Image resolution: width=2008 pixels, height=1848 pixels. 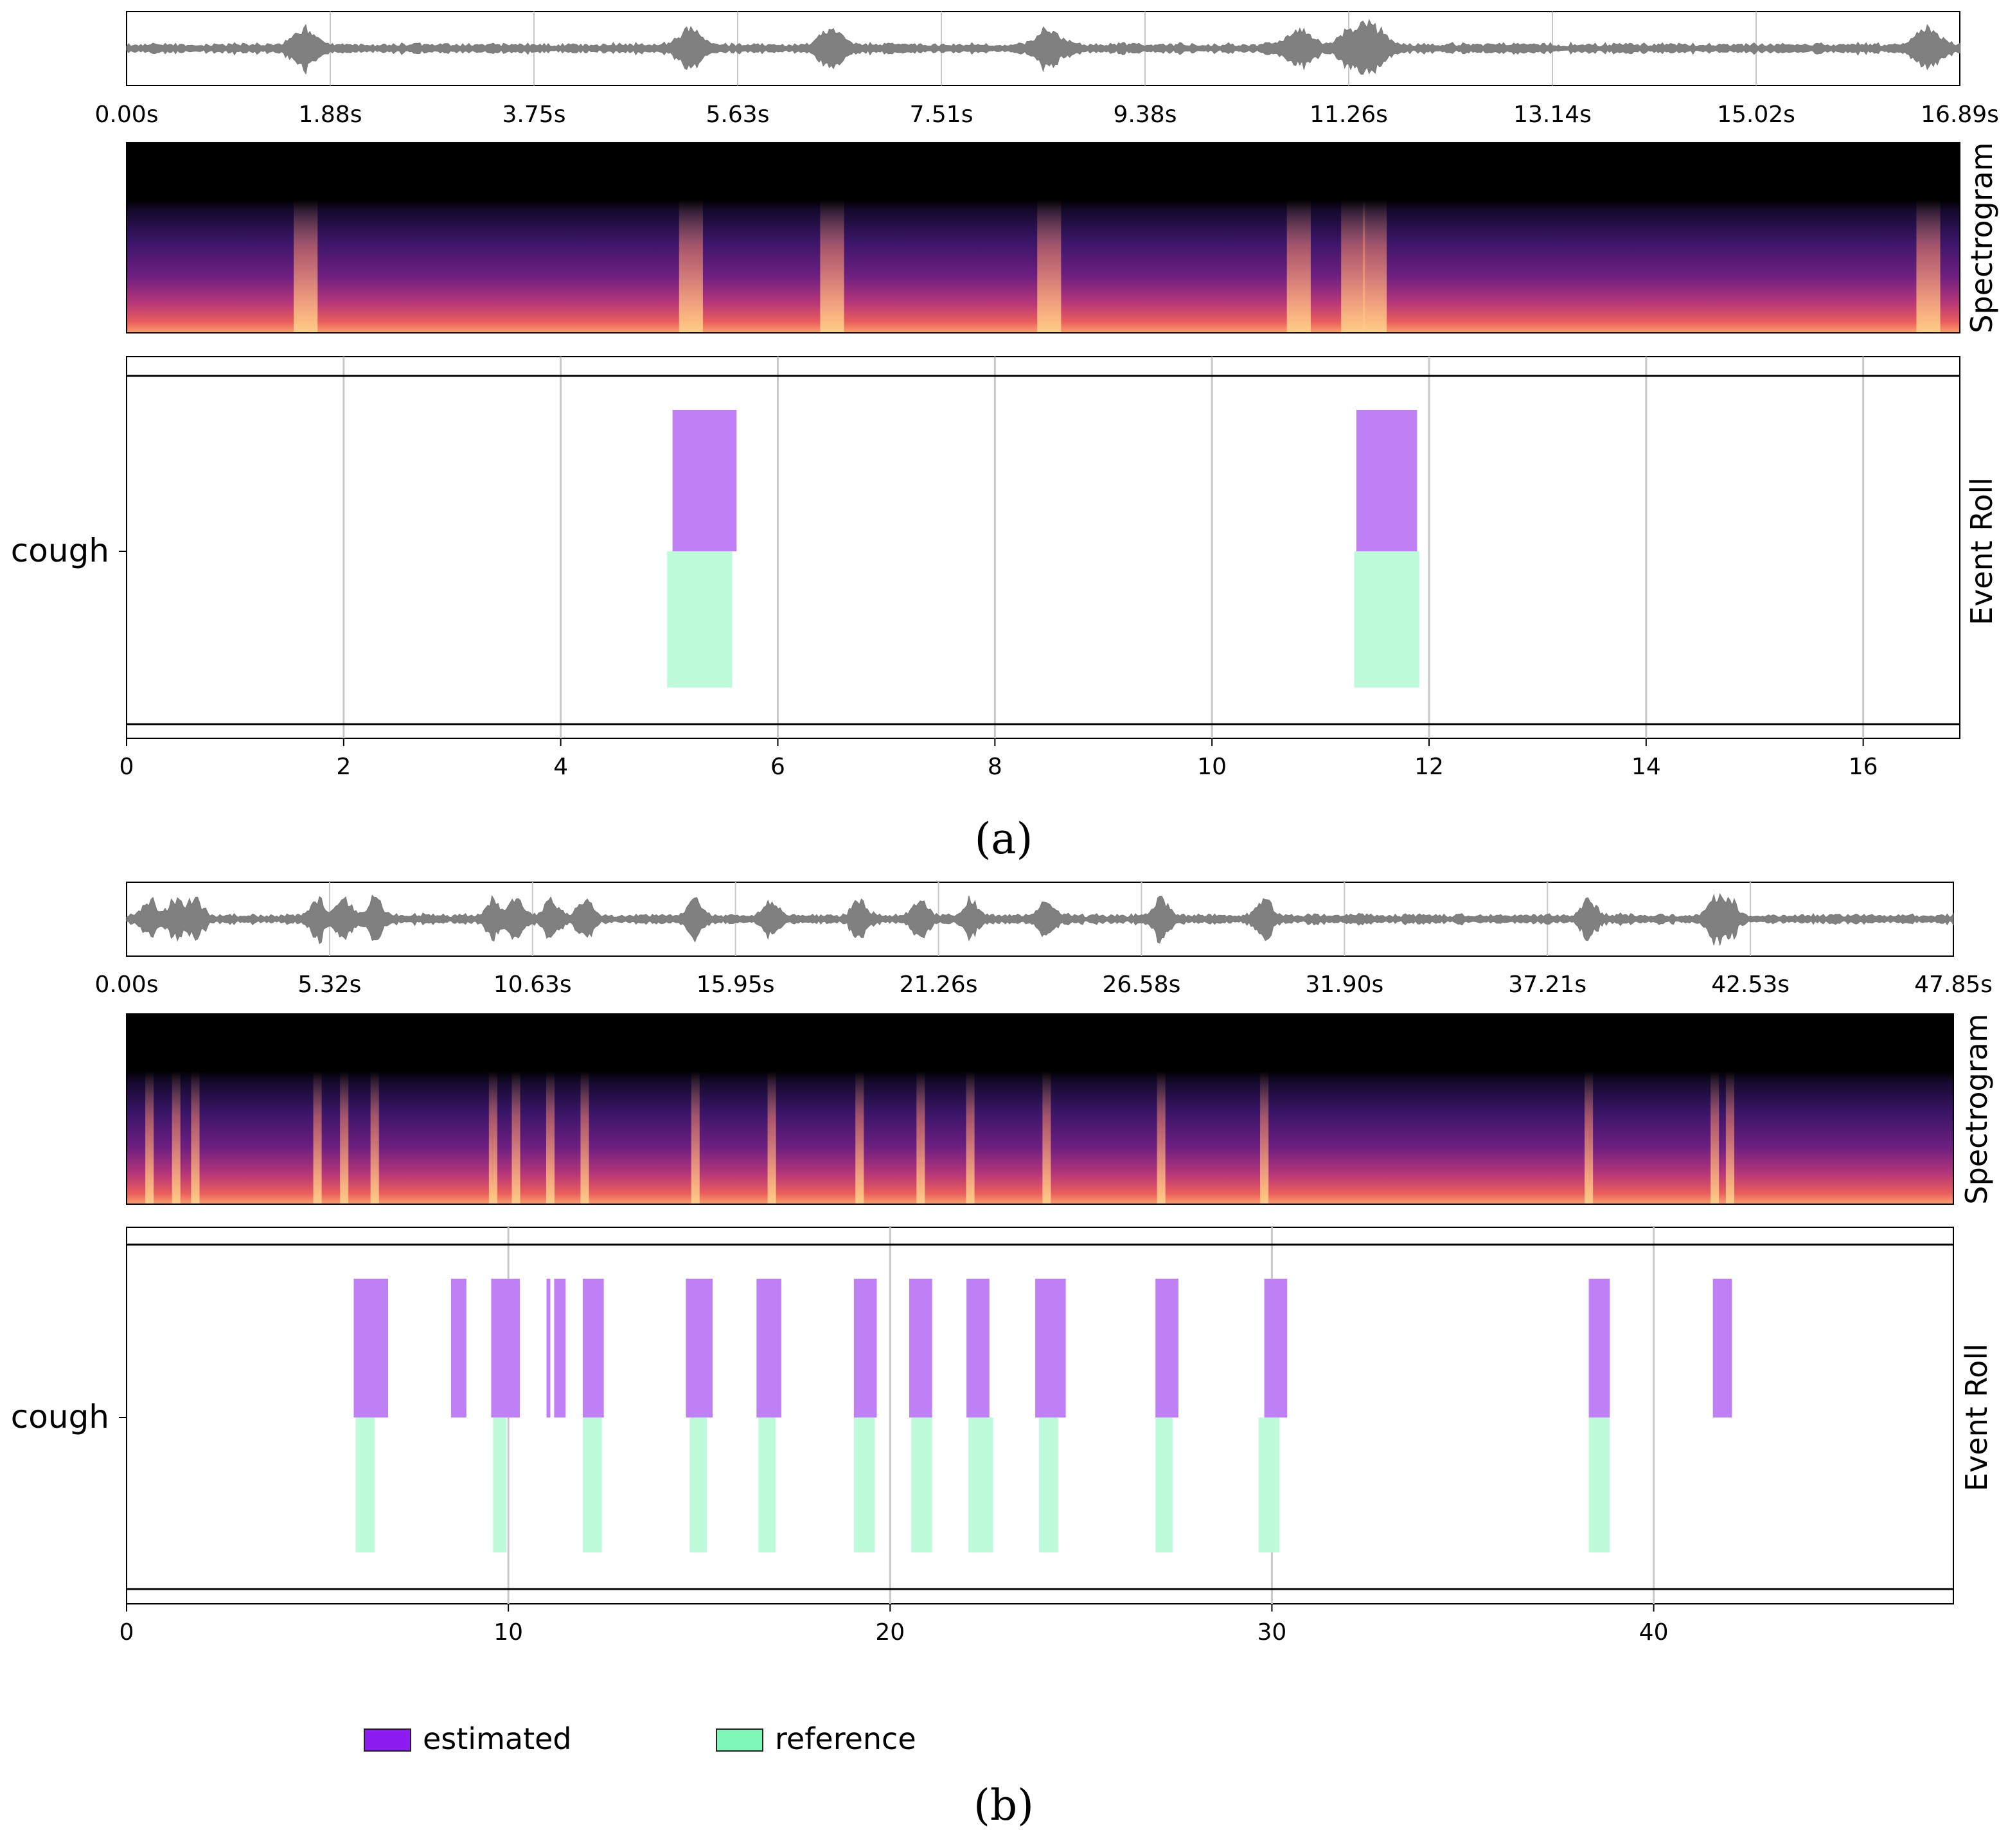 I want to click on spectrogram-image-b, so click(x=1040, y=1109).